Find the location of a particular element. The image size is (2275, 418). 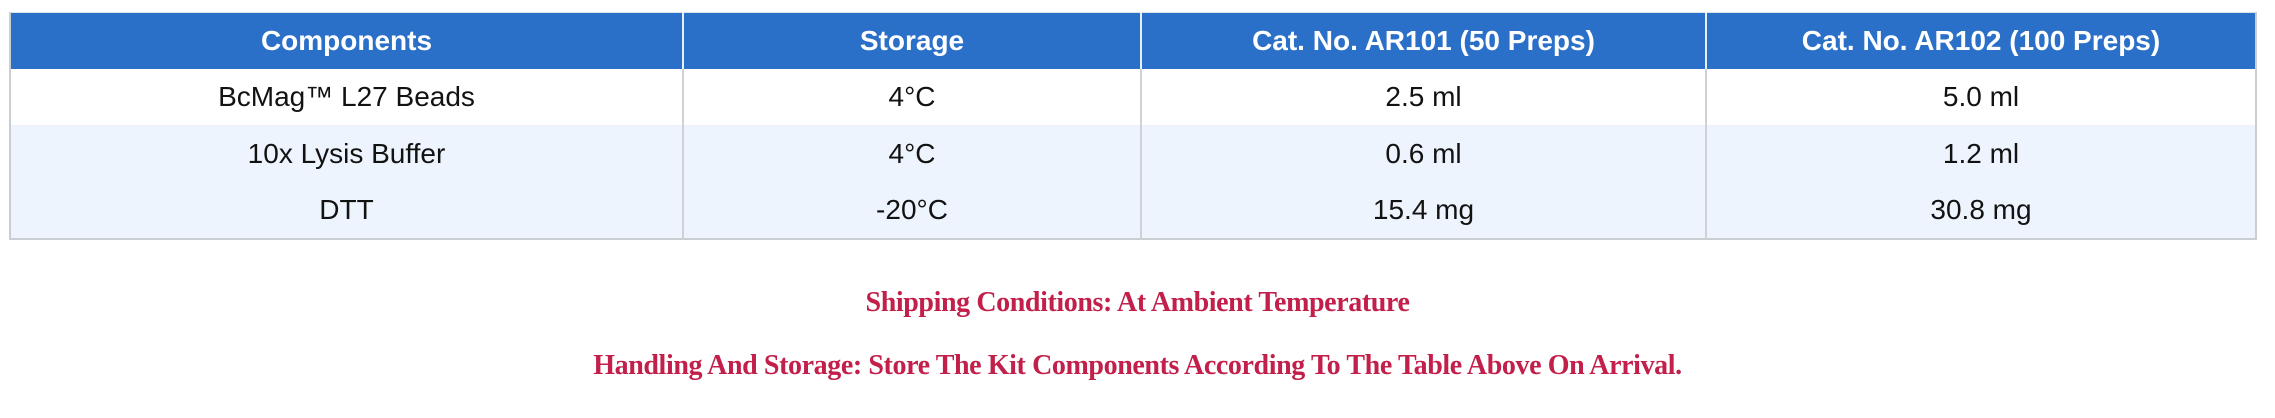

cell-ar101: 15.4 mg is located at coordinates (1424, 210).